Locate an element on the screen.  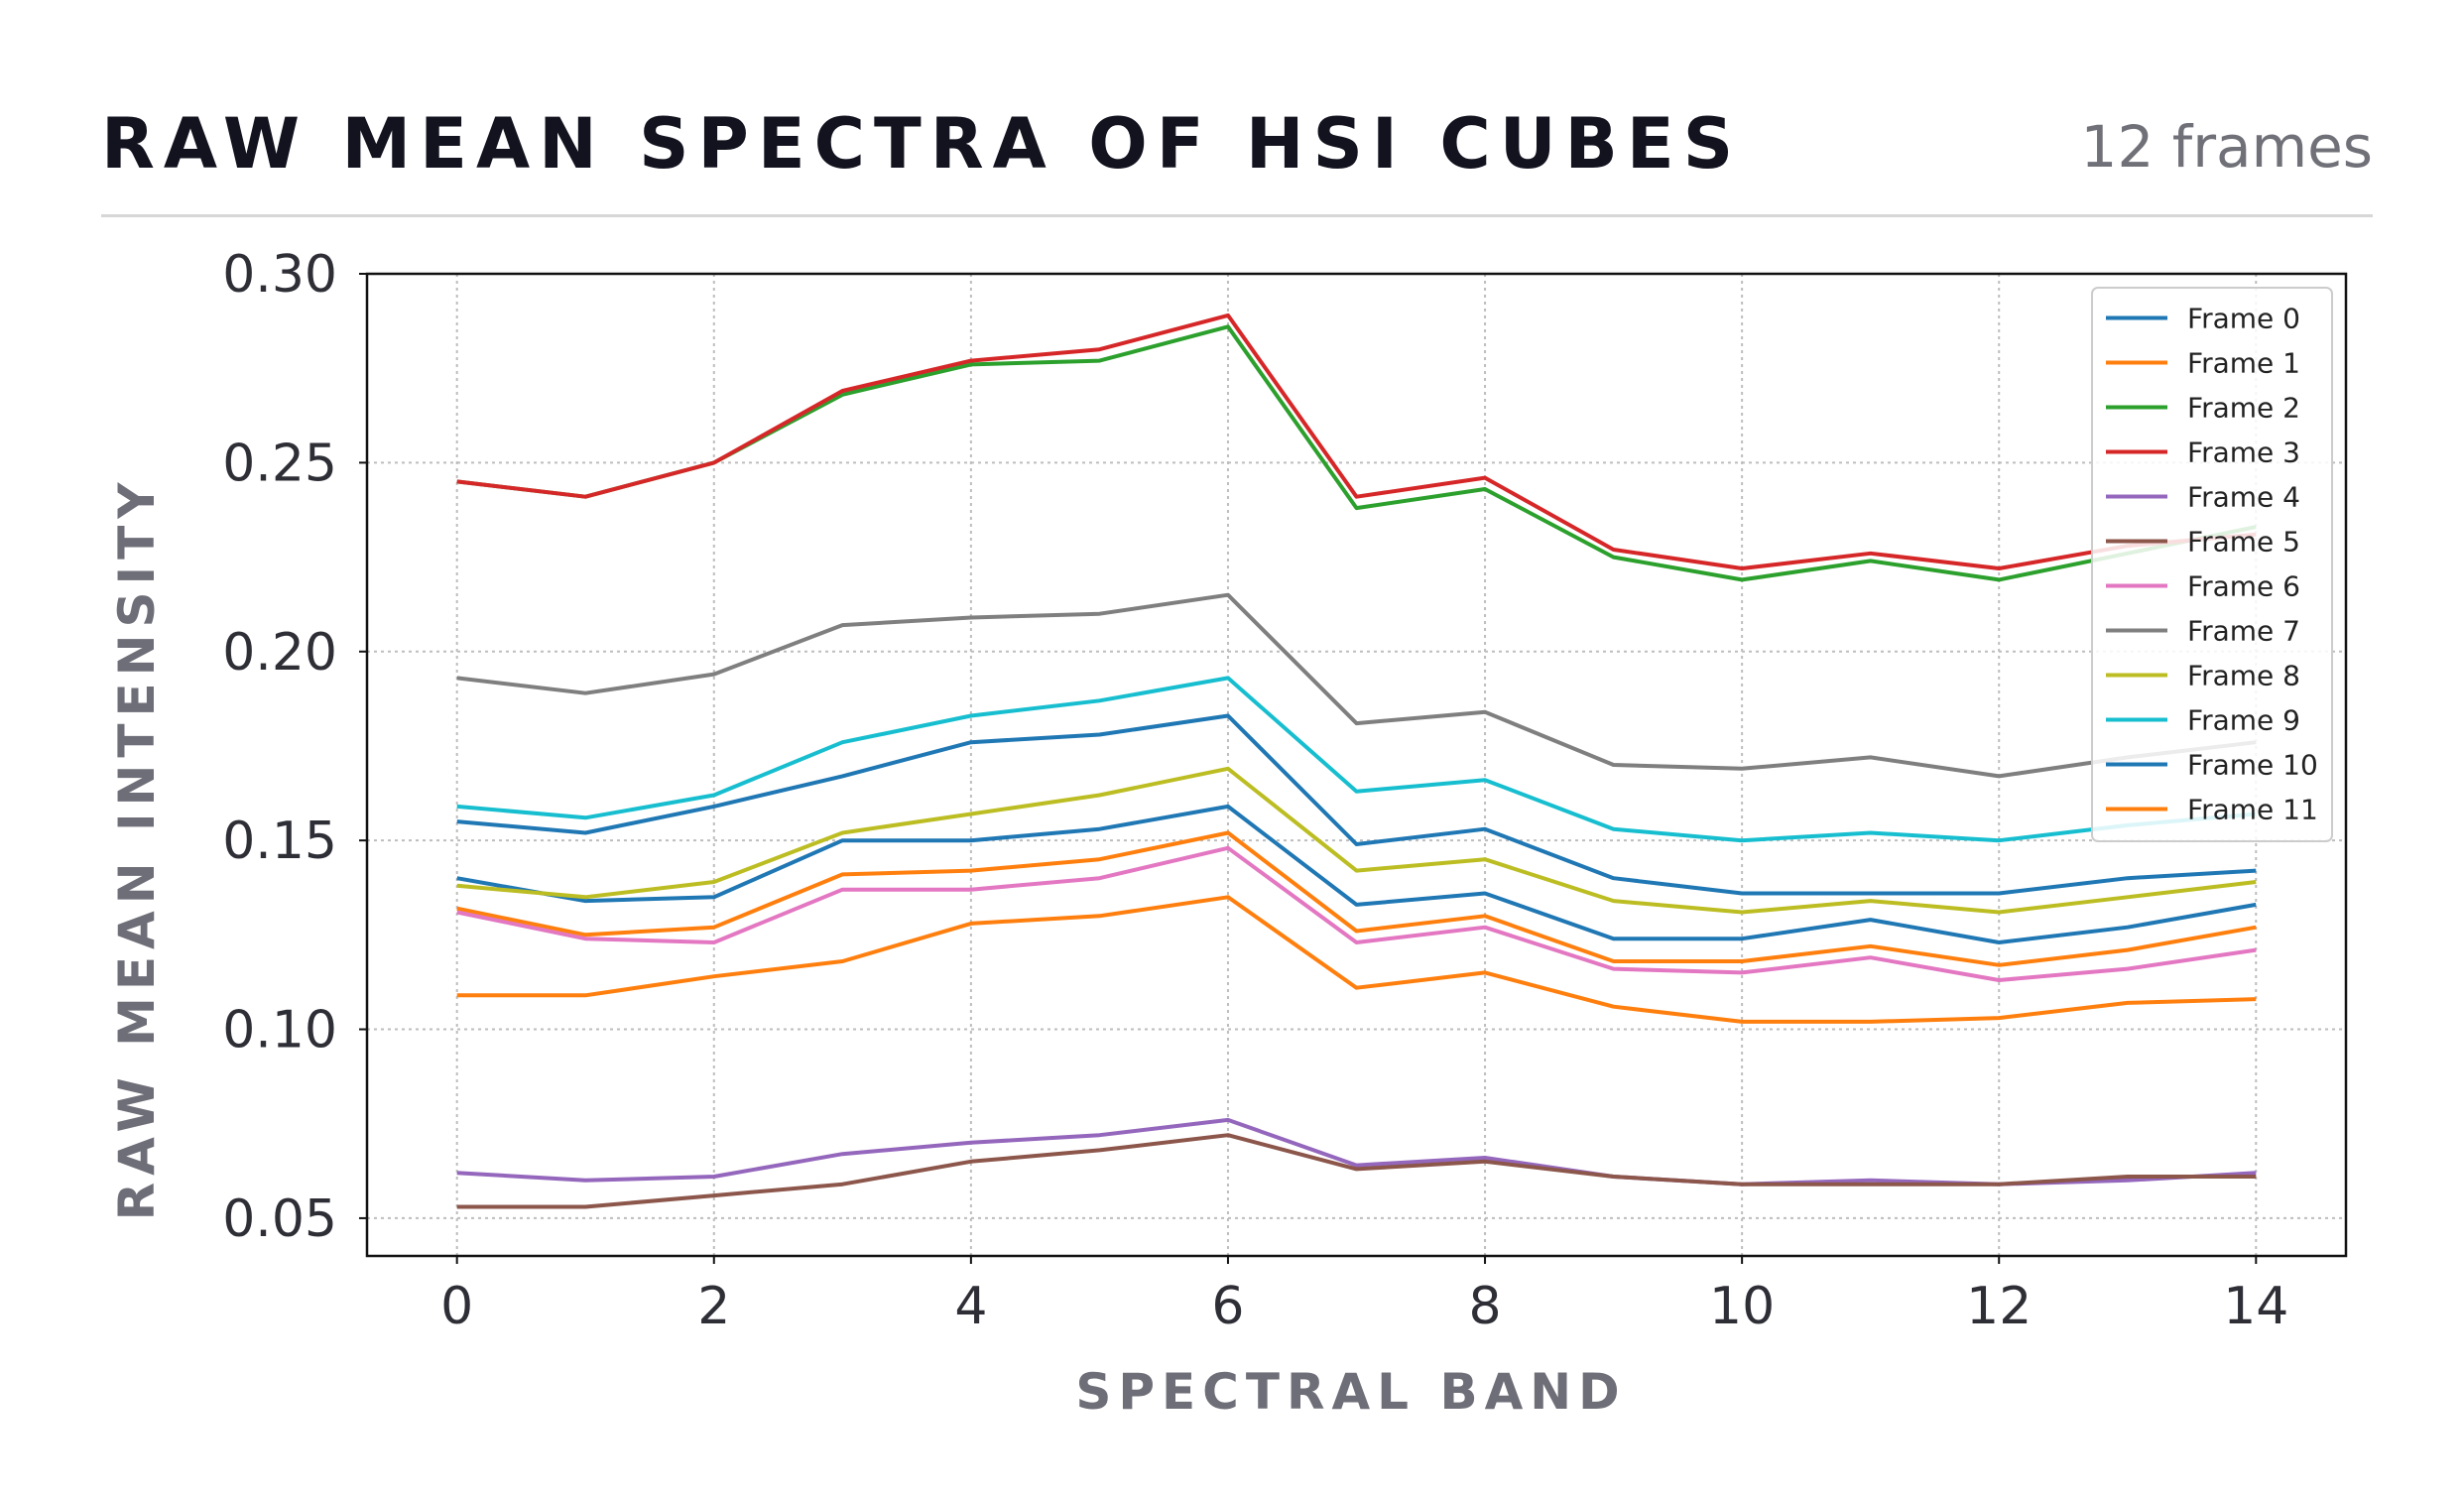
legend-label: Frame 3 is located at coordinates (2243, 453).